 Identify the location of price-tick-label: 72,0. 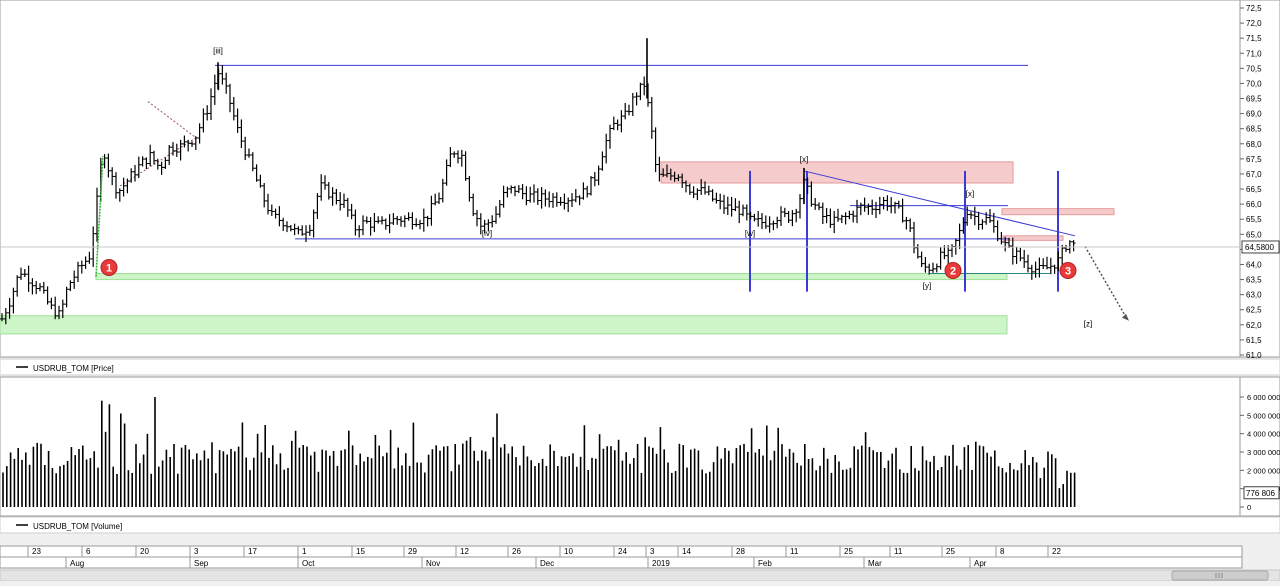
(1254, 23).